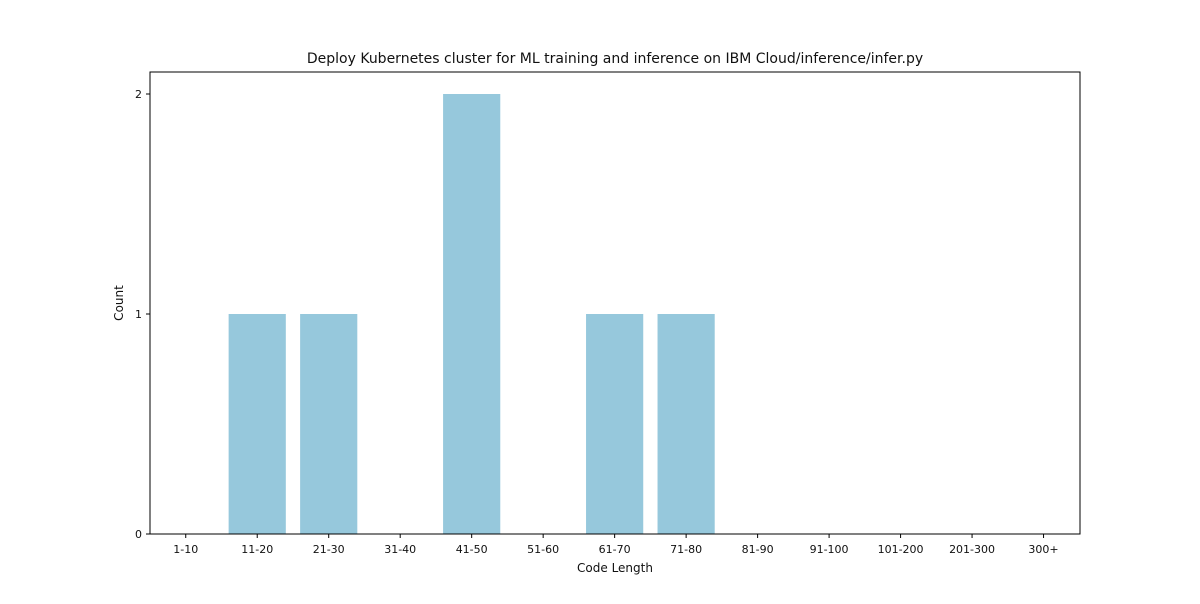 This screenshot has height=604, width=1200. I want to click on y-tick-label: 2, so click(138, 94).